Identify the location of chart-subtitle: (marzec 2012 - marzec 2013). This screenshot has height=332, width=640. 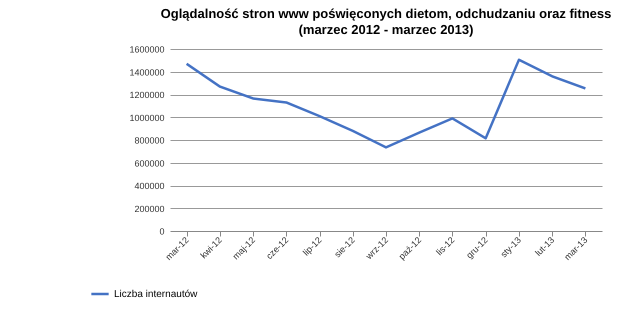
(386, 29).